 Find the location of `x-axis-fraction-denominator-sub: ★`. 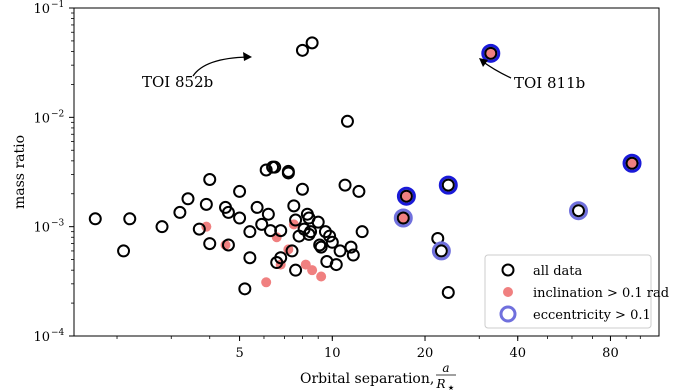

x-axis-fraction-denominator-sub: ★ is located at coordinates (451, 388).